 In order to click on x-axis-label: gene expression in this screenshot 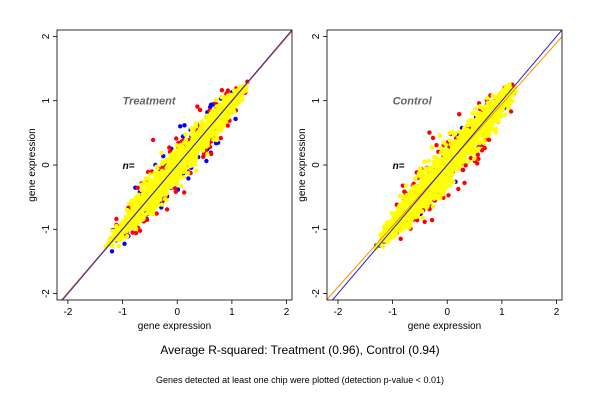, I will do `click(174, 326)`.